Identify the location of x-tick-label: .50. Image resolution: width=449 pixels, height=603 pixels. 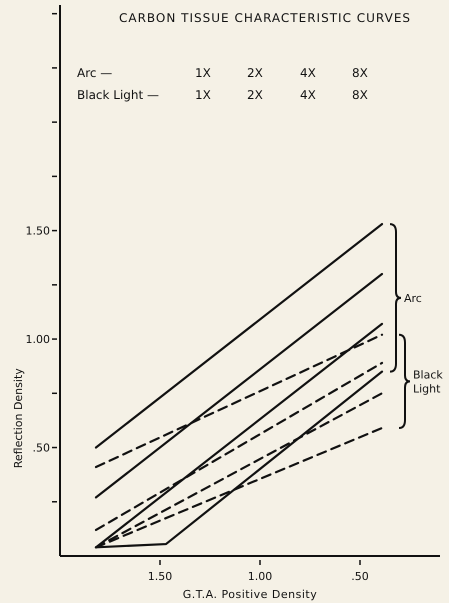
(360, 576).